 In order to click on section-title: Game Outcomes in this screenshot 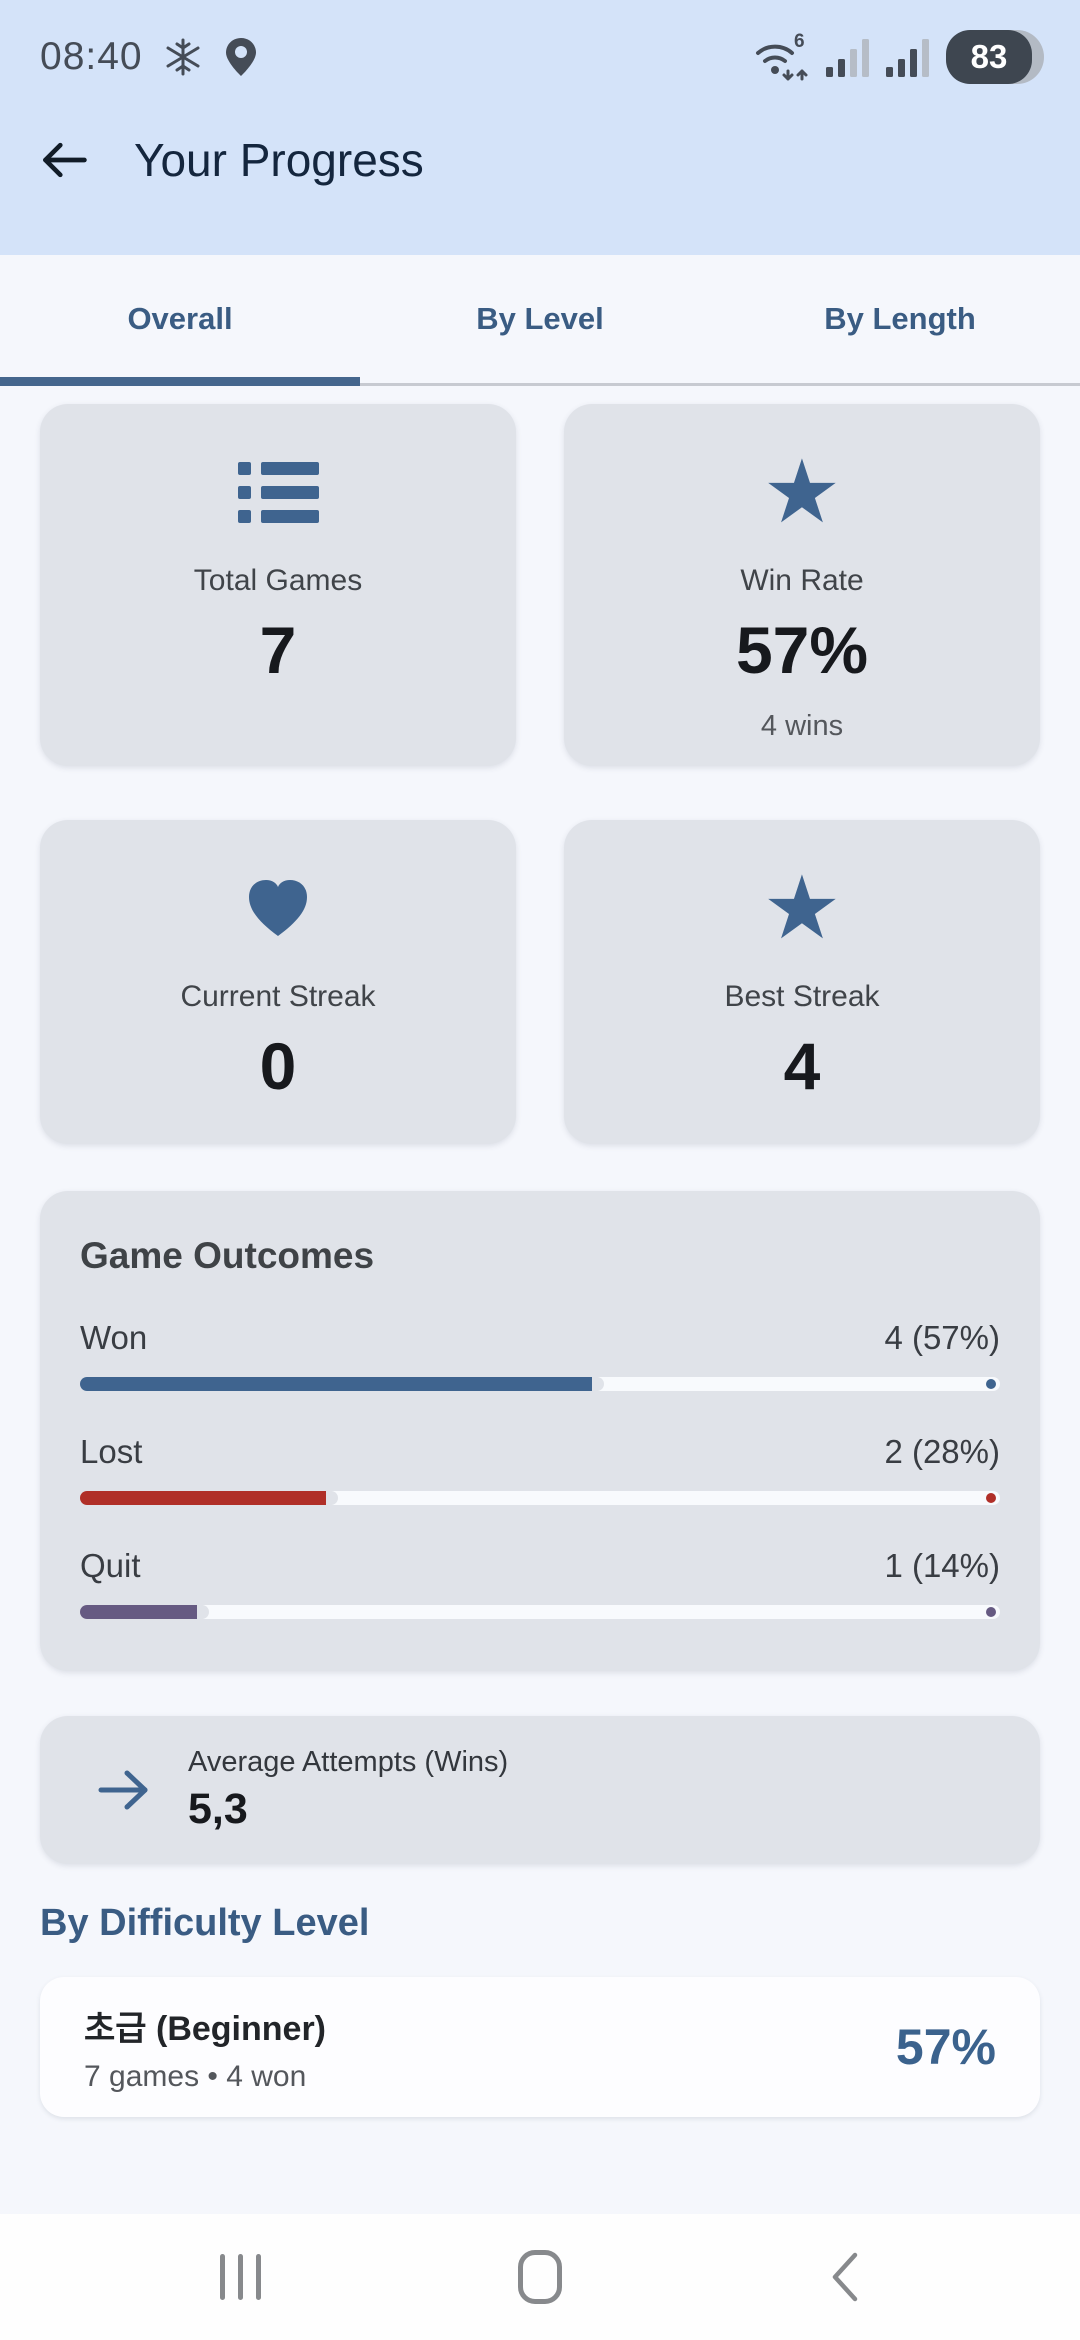, I will do `click(227, 1255)`.